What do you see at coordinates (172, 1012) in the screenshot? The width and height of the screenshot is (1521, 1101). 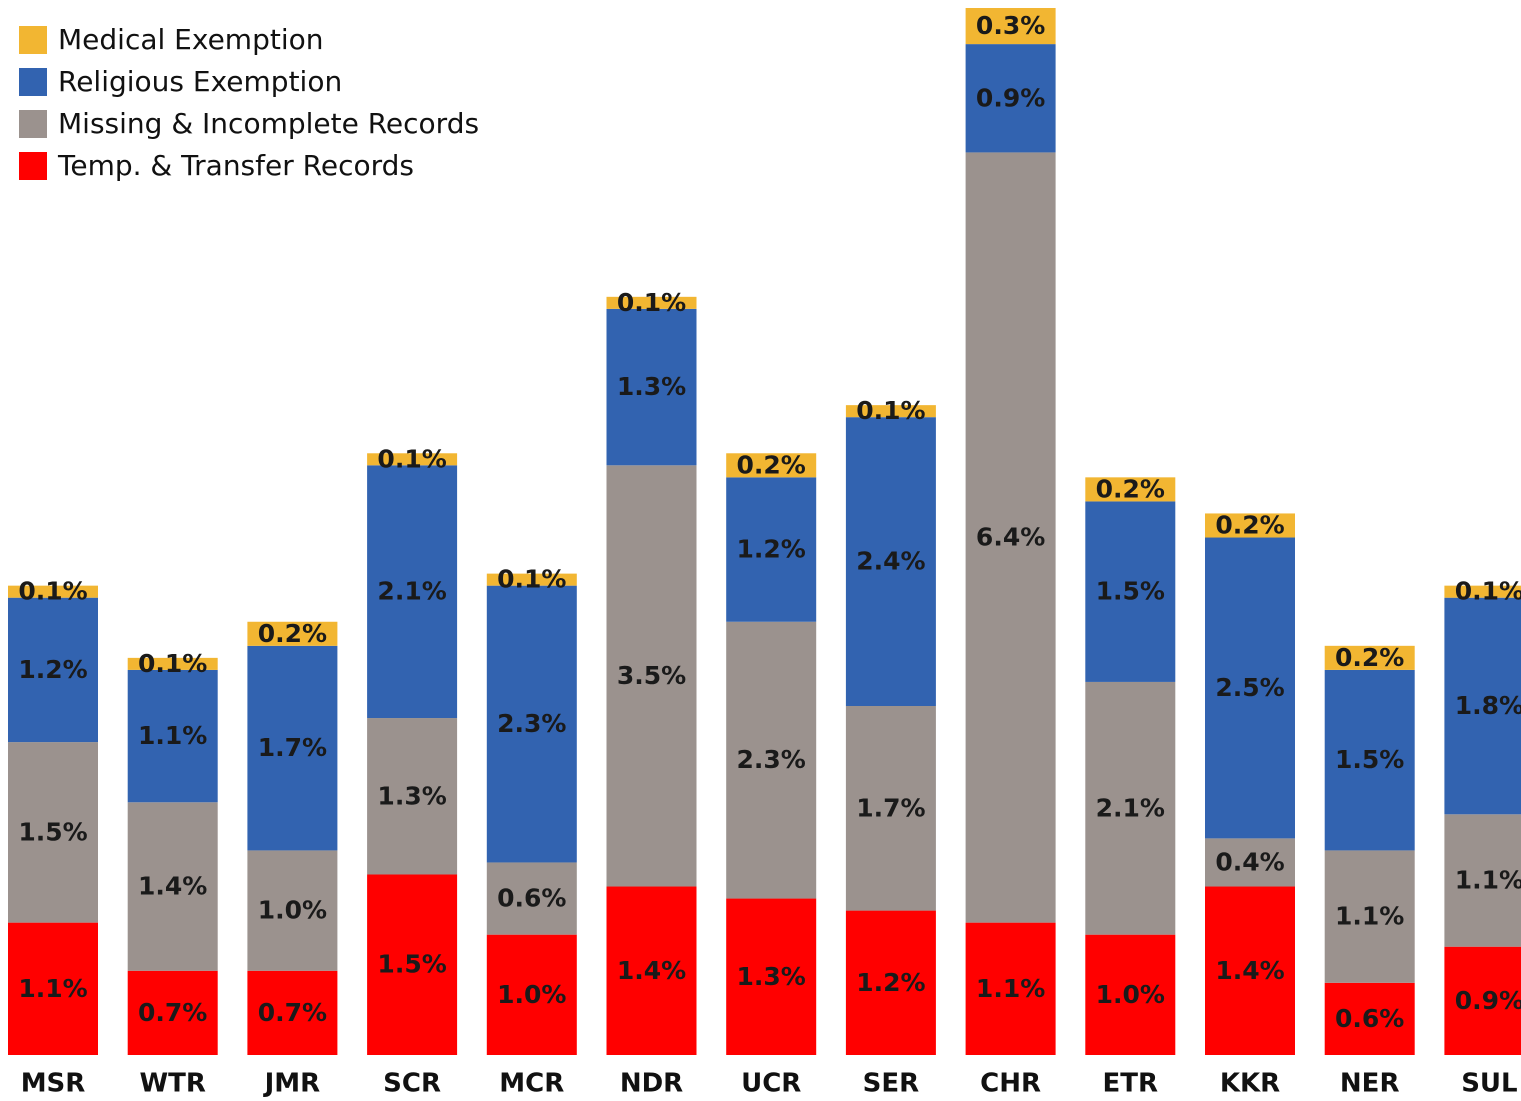 I see `data-label: 0.7%` at bounding box center [172, 1012].